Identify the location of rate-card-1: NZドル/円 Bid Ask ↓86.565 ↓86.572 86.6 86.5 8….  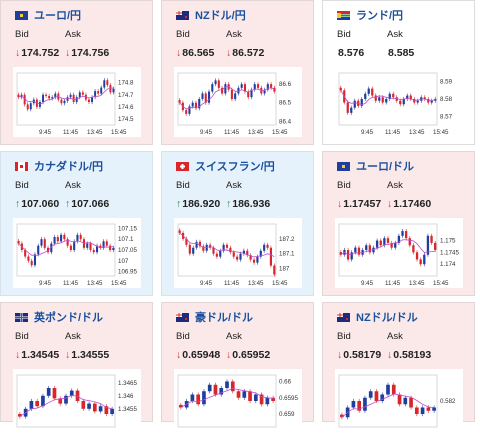
(237, 72).